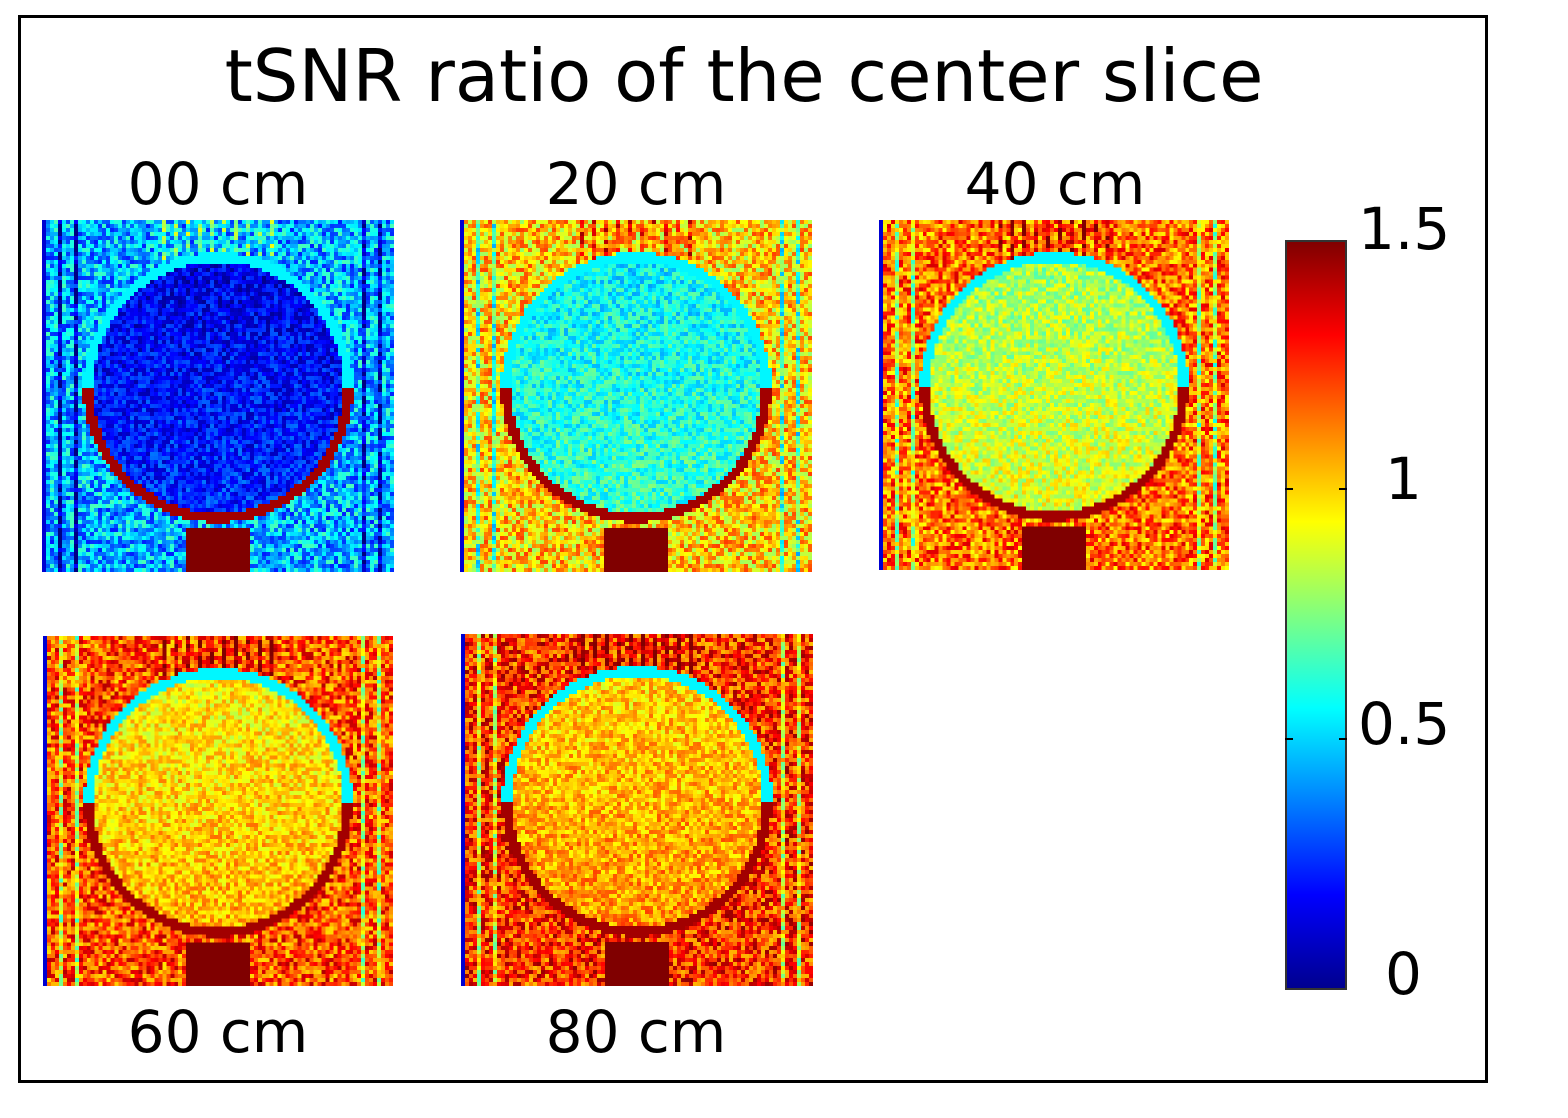 The width and height of the screenshot is (1568, 1118). I want to click on colorbar-tick-label-0: 0, so click(1403, 974).